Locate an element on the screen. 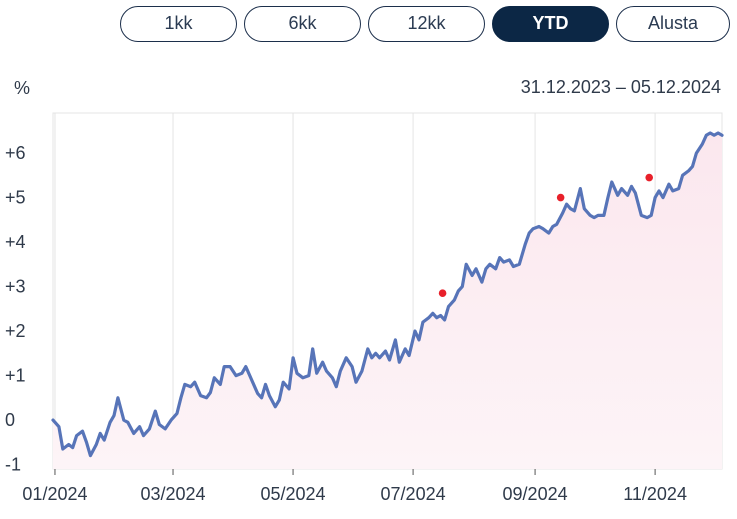  x-tick-label: 11/2024 is located at coordinates (655, 494).